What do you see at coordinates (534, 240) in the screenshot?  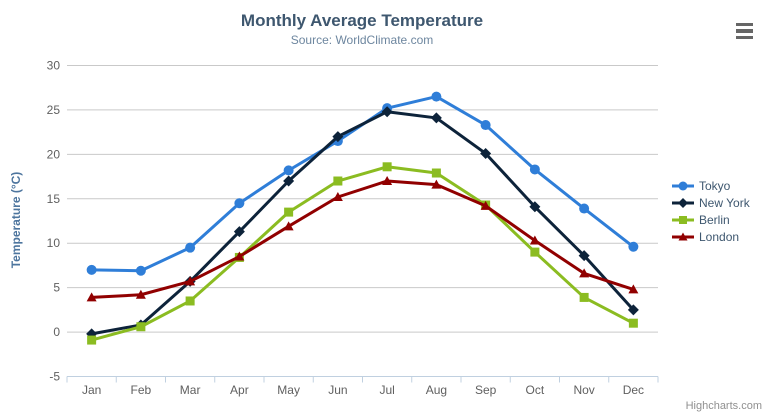 I see `point-london-oct` at bounding box center [534, 240].